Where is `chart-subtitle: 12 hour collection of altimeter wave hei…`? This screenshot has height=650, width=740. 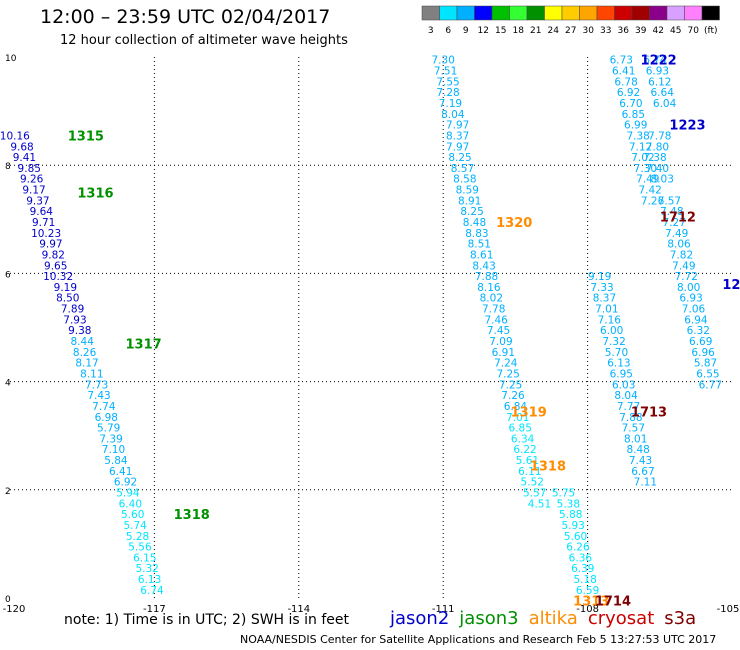
chart-subtitle: 12 hour collection of altimeter wave hei… is located at coordinates (204, 40).